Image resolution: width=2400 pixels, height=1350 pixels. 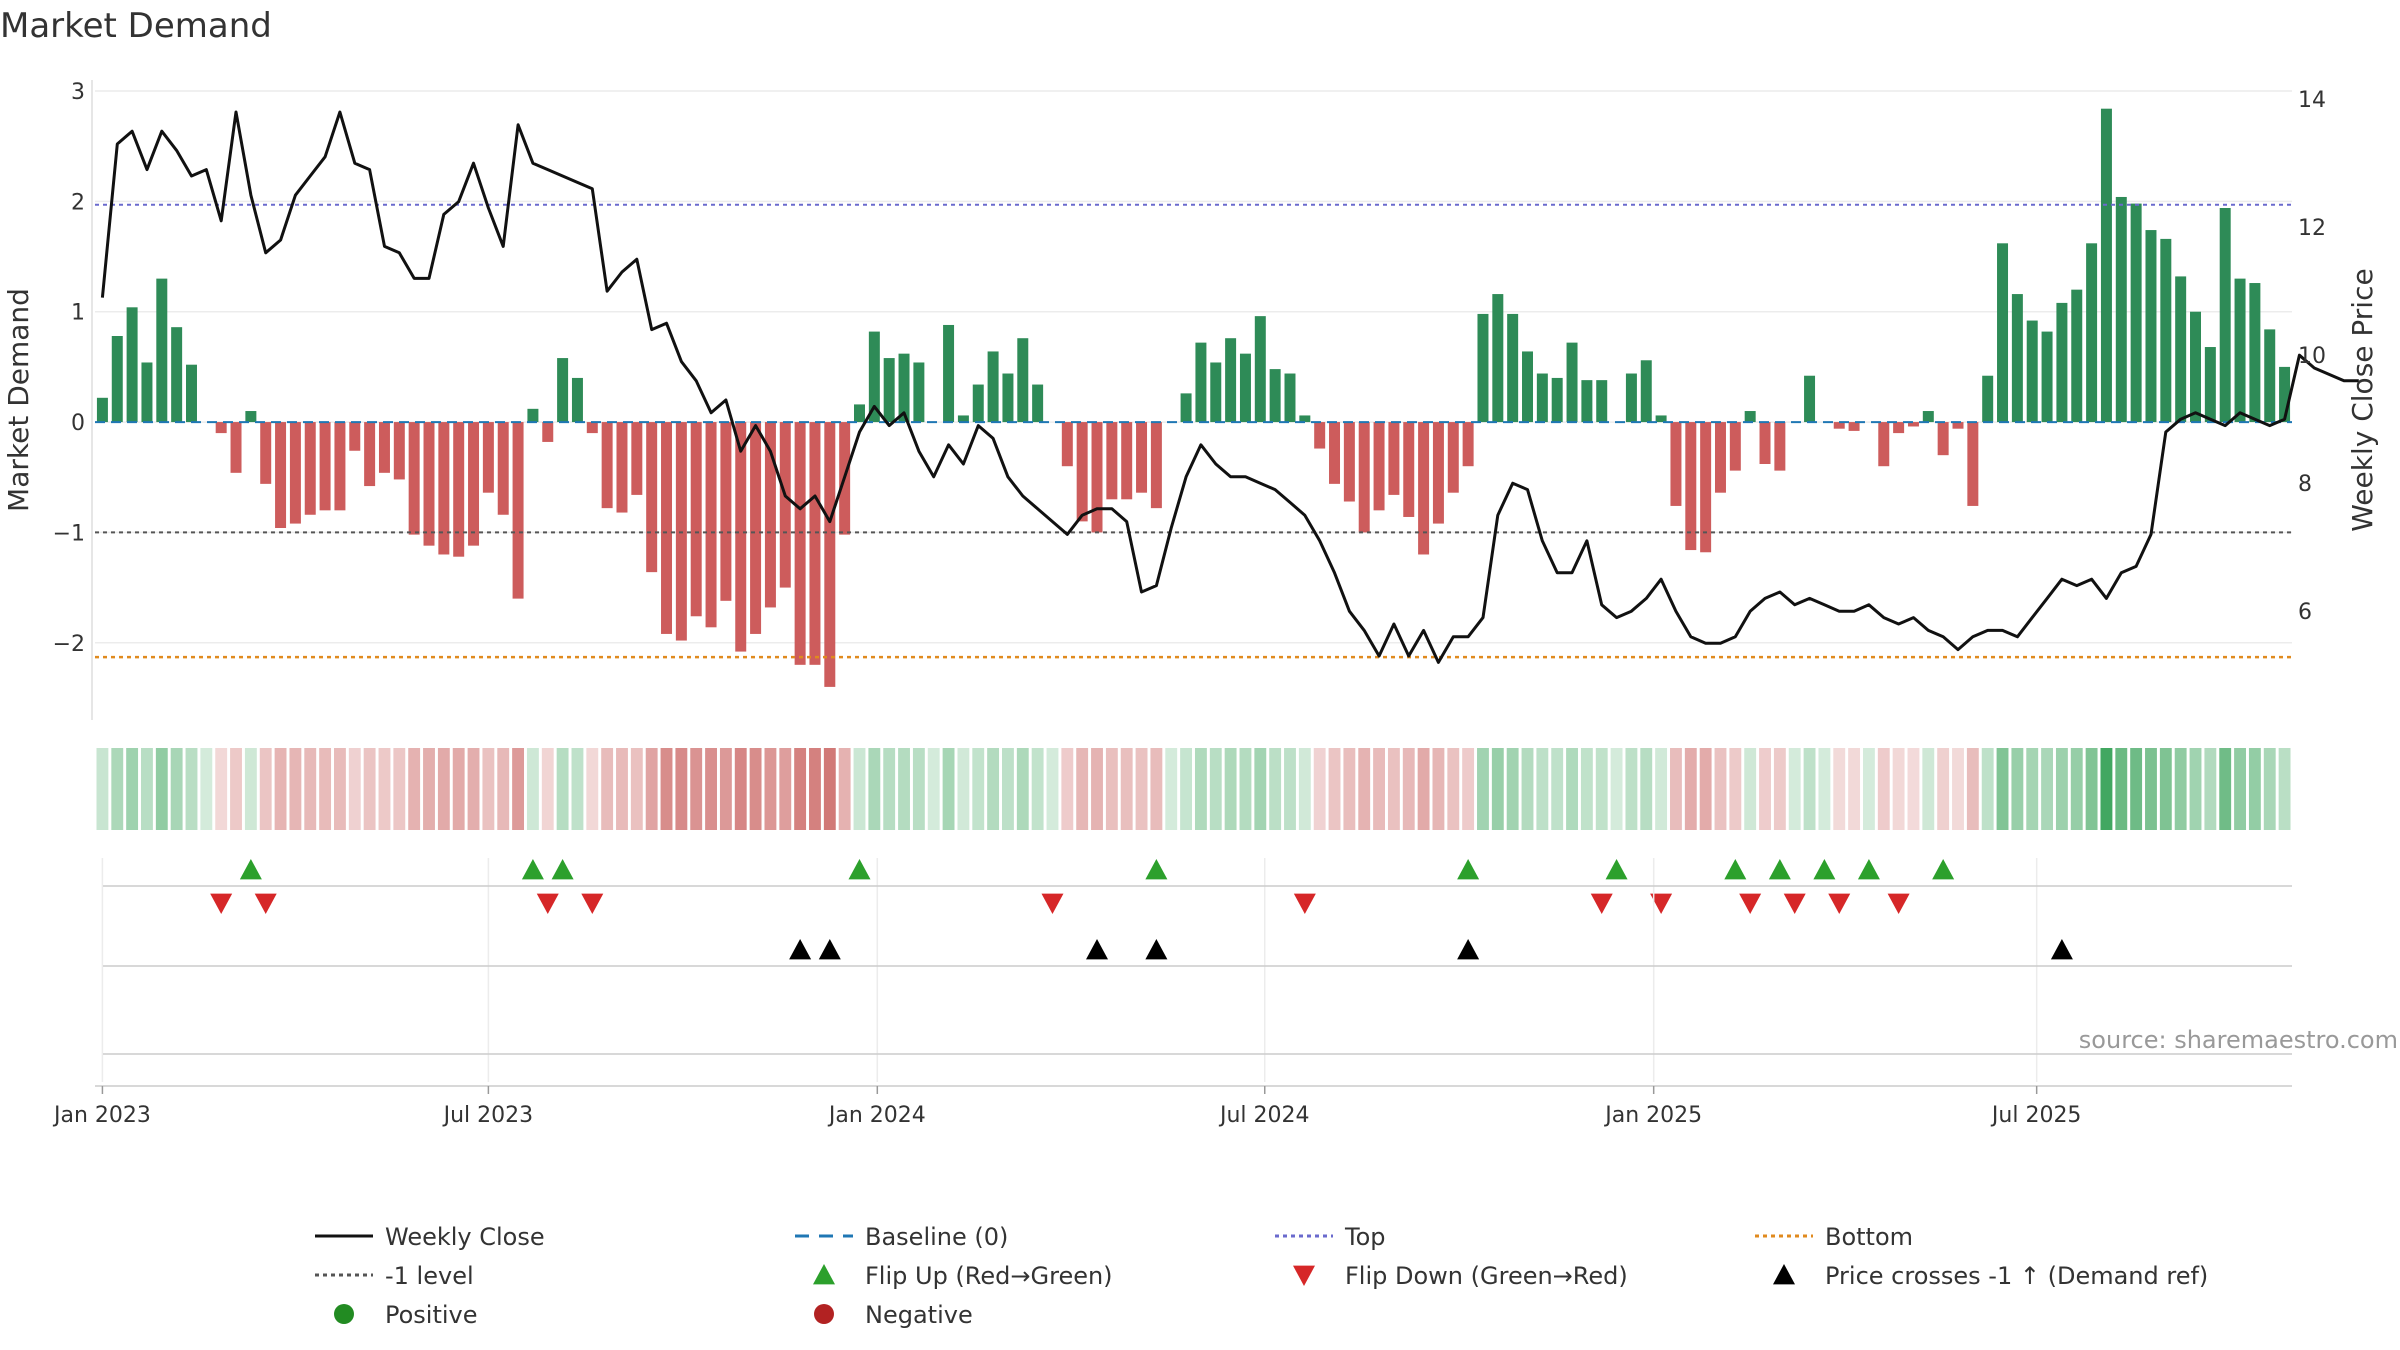 What do you see at coordinates (2036, 1115) in the screenshot?
I see `x-tick-label: Jul 2025` at bounding box center [2036, 1115].